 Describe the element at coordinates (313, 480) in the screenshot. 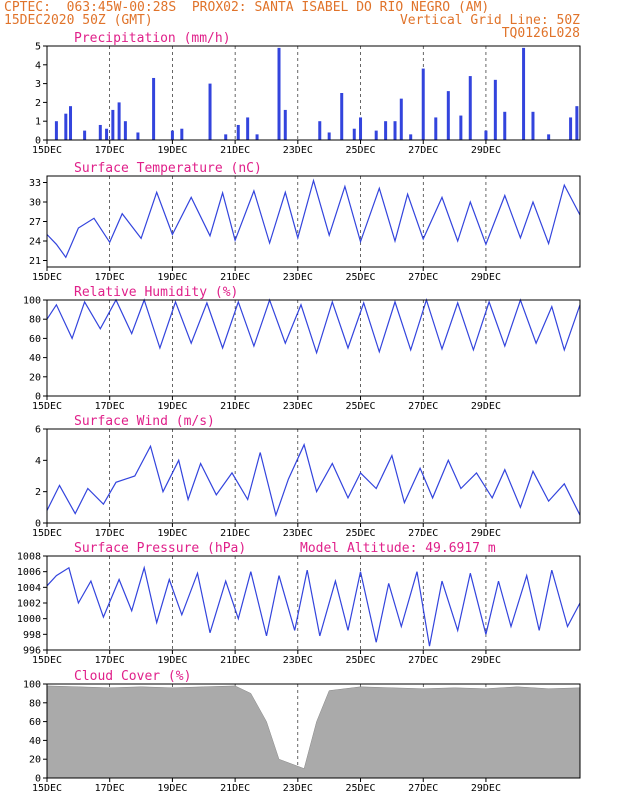

I see `wind-line` at that location.